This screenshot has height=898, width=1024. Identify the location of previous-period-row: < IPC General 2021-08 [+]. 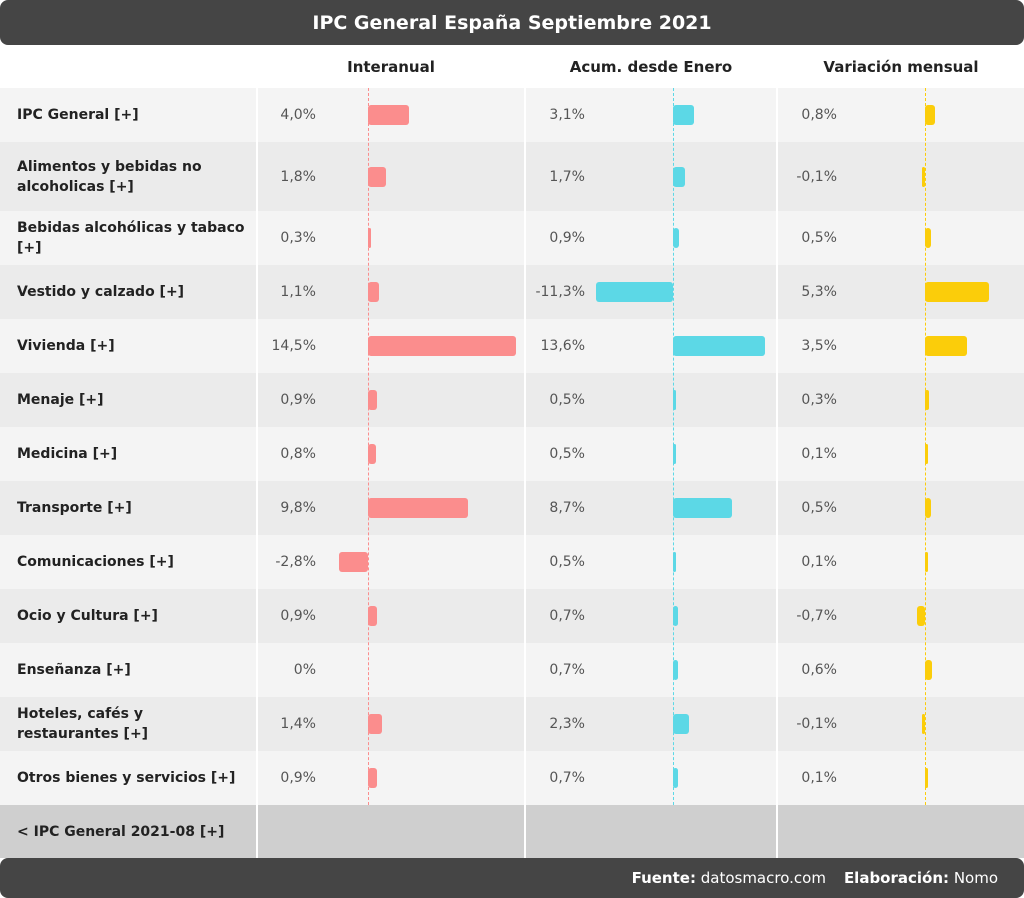
(512, 831).